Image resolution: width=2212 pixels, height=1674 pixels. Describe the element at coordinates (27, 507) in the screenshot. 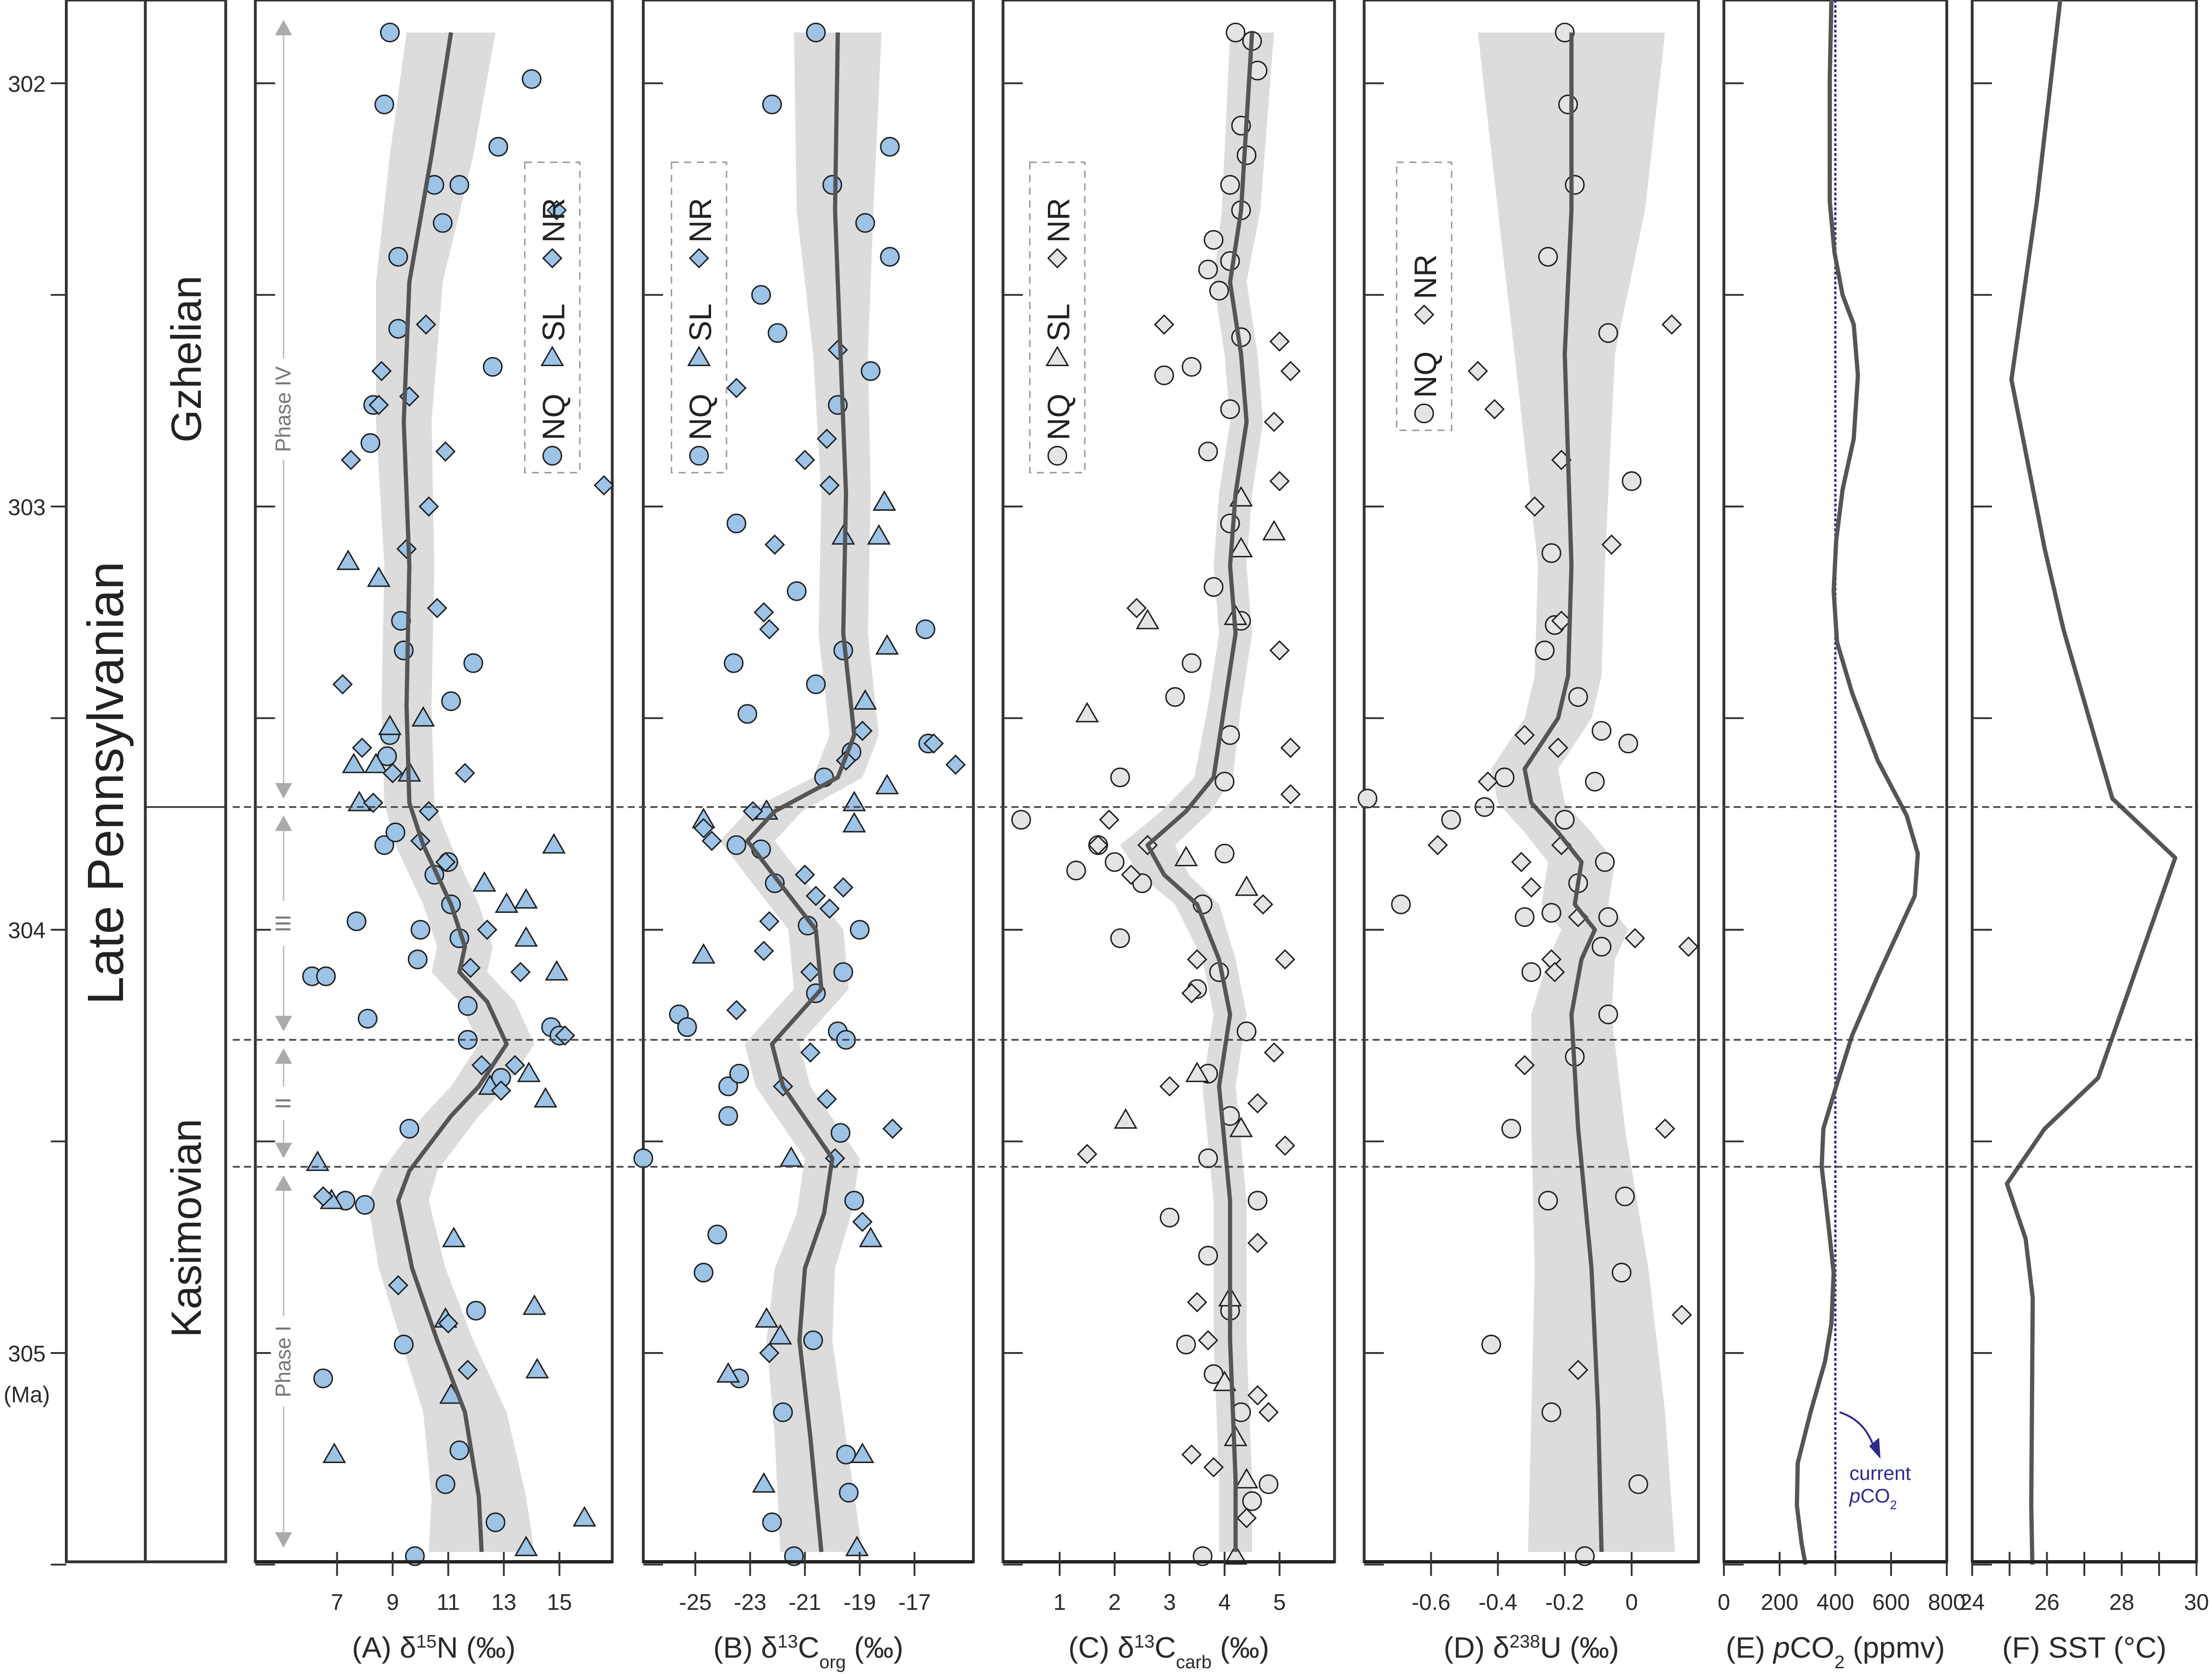

I see `age-tick-label: 303` at that location.